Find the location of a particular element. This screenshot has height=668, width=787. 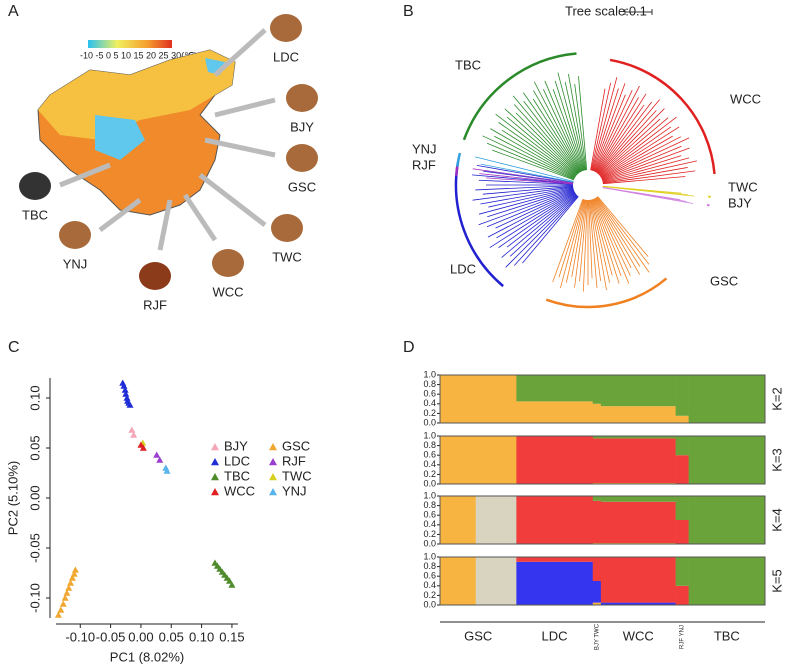

panel-a: A -10 -5 0 5 10 15 20 25 30(℃) is located at coordinates (142, 127).